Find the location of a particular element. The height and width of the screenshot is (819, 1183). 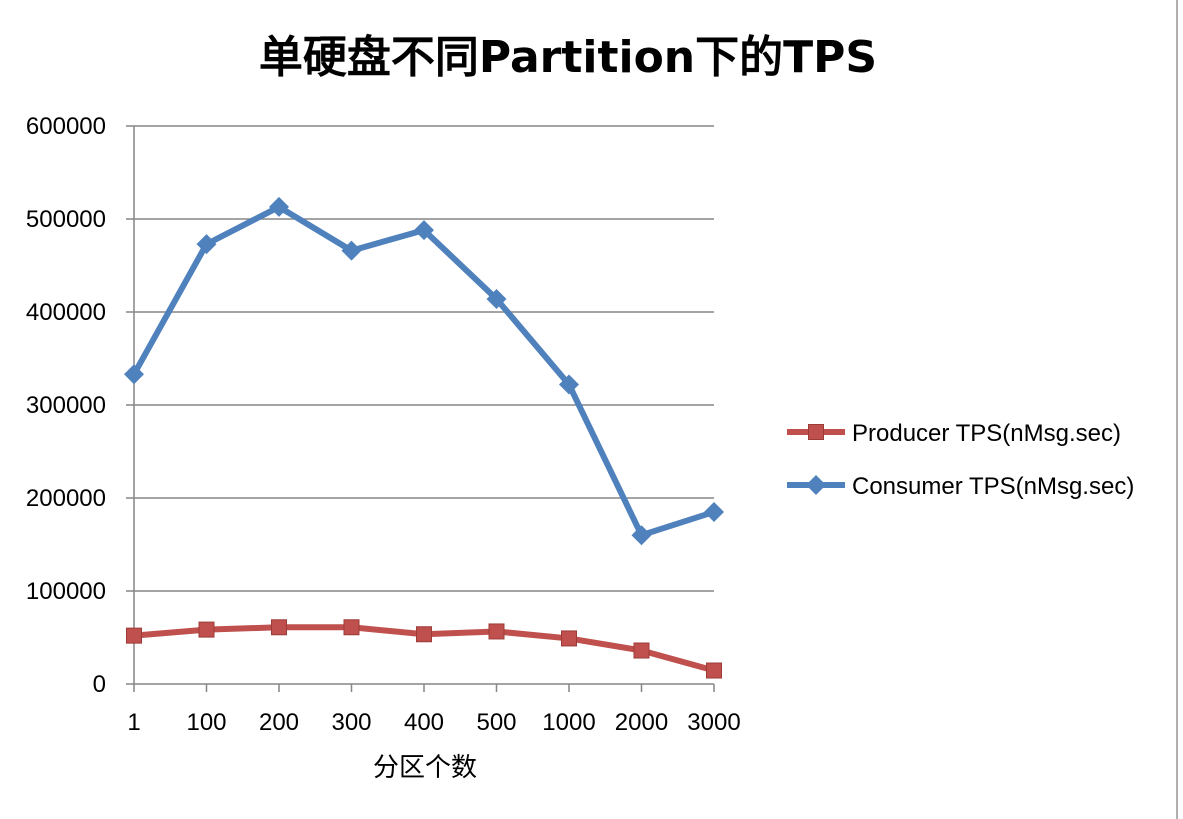

legend-label: Producer TPS(nMsg.sec) is located at coordinates (986, 433).